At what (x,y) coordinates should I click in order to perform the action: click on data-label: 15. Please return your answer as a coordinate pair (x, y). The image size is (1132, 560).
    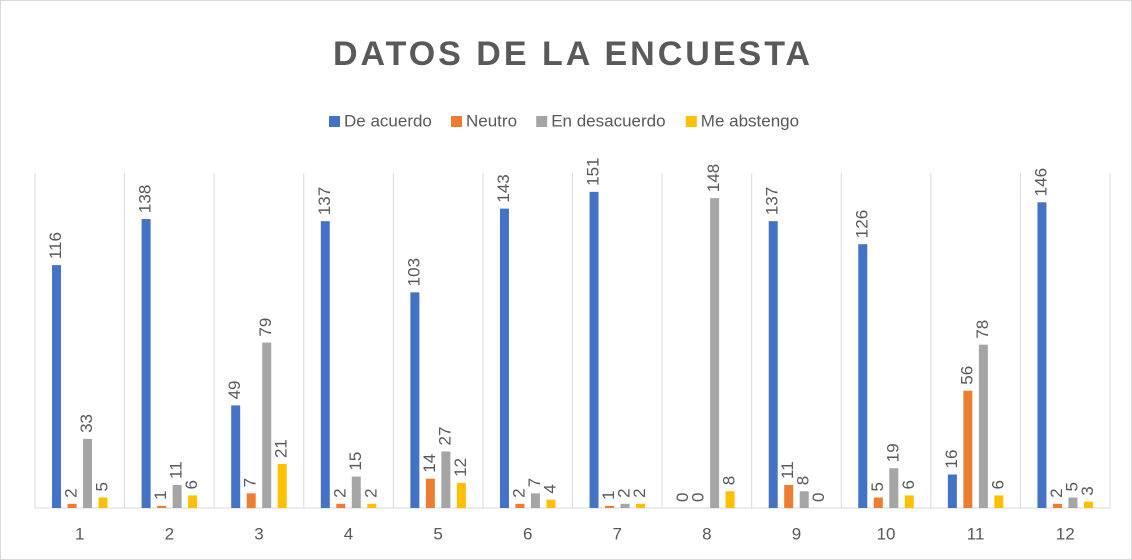
    Looking at the image, I should click on (355, 461).